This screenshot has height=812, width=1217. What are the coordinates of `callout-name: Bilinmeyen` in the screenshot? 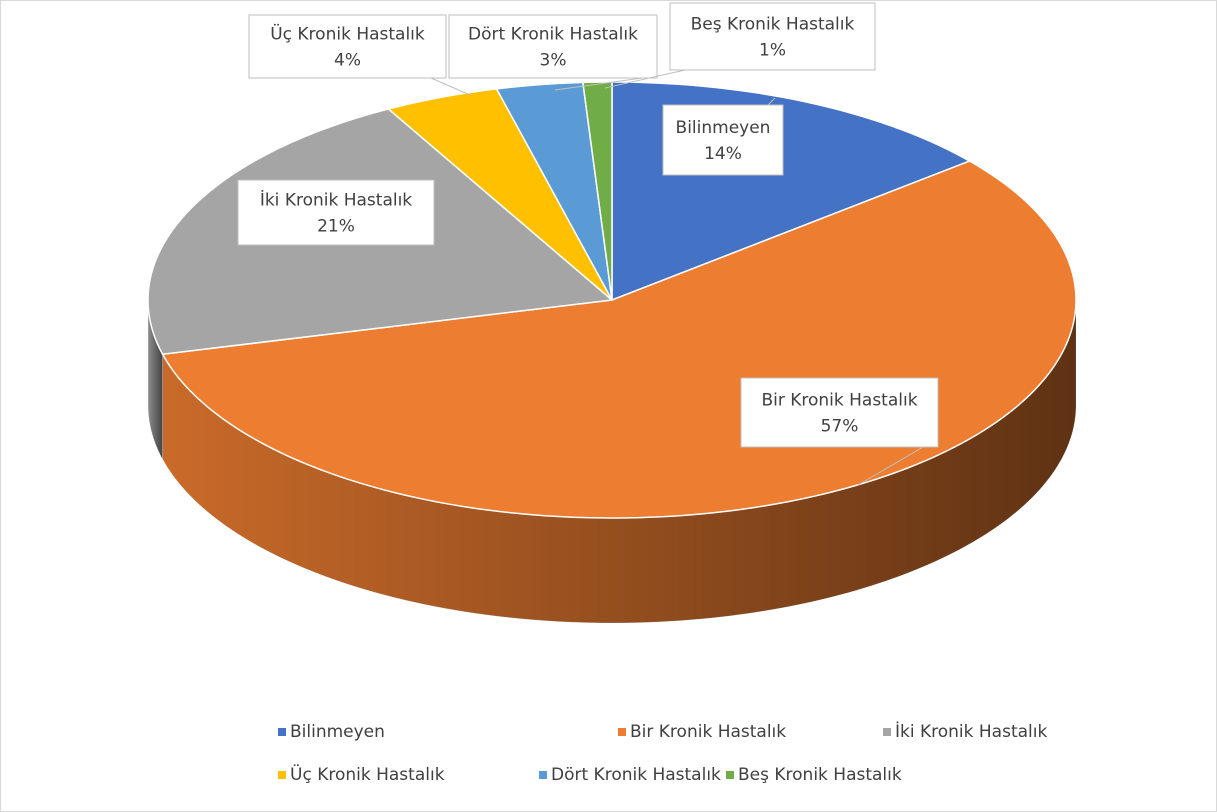 It's located at (723, 128).